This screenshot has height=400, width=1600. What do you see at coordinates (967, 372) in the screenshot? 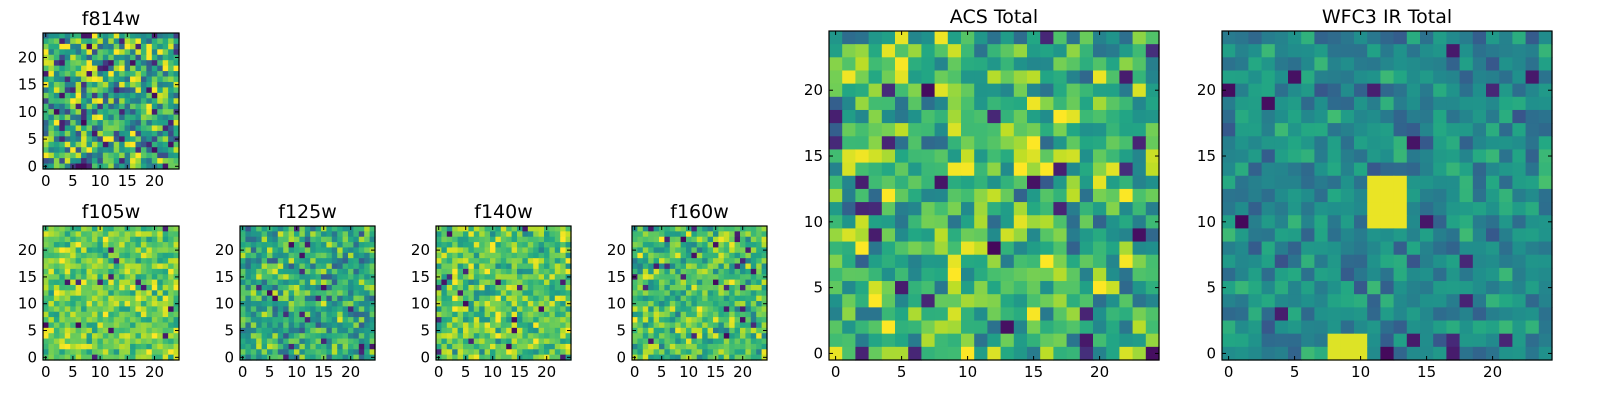
I see `x-tick-label: 10` at bounding box center [967, 372].